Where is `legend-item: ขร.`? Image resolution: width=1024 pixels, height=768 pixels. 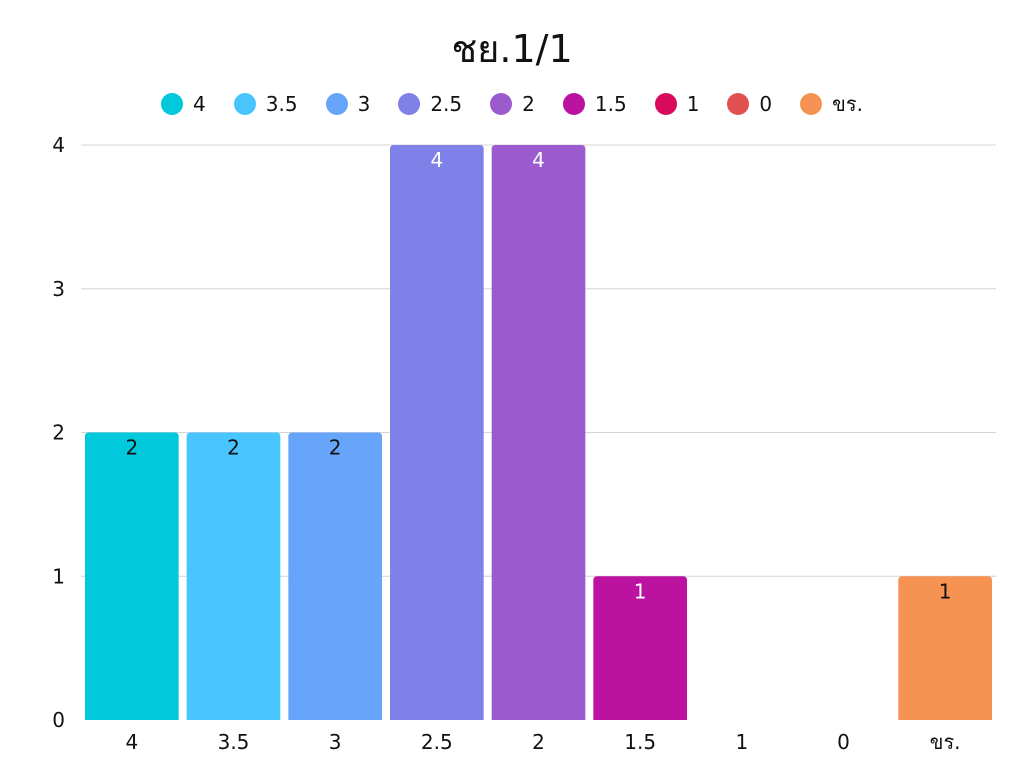 legend-item: ขร. is located at coordinates (831, 104).